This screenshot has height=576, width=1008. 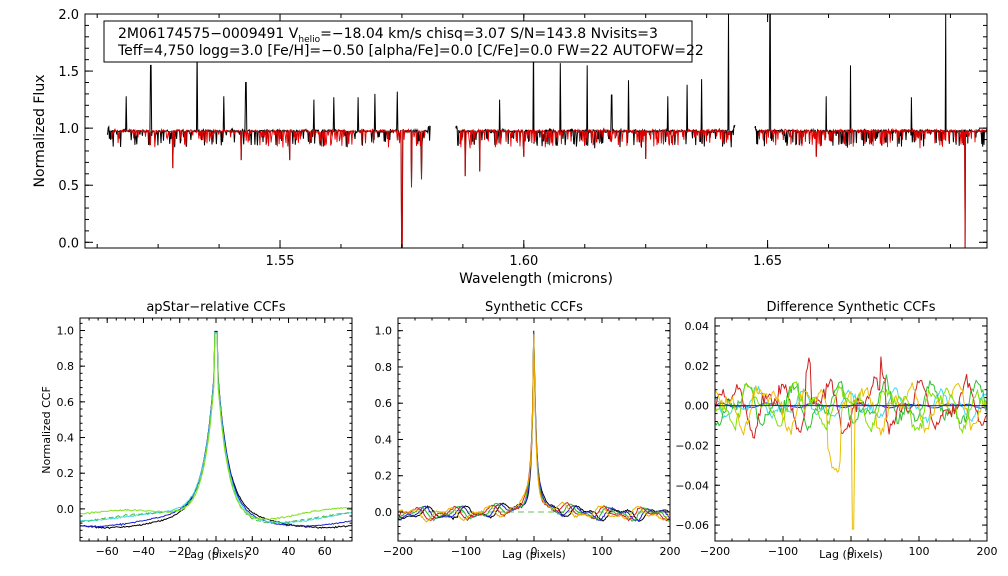 What do you see at coordinates (216, 307) in the screenshot?
I see `apstar-title: apStar−relative CCFs` at bounding box center [216, 307].